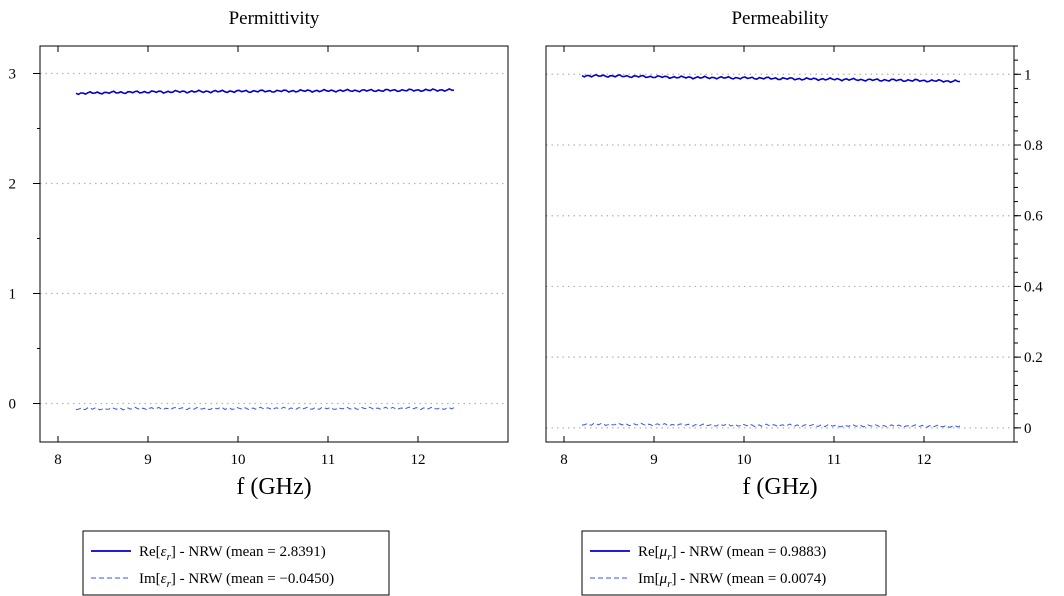 The image size is (1064, 596). I want to click on y-tick-label: 3, so click(13, 75).